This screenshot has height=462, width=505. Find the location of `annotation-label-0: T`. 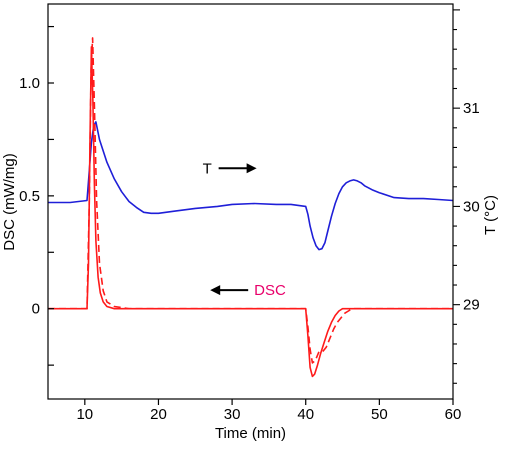

annotation-label-0: T is located at coordinates (207, 168).